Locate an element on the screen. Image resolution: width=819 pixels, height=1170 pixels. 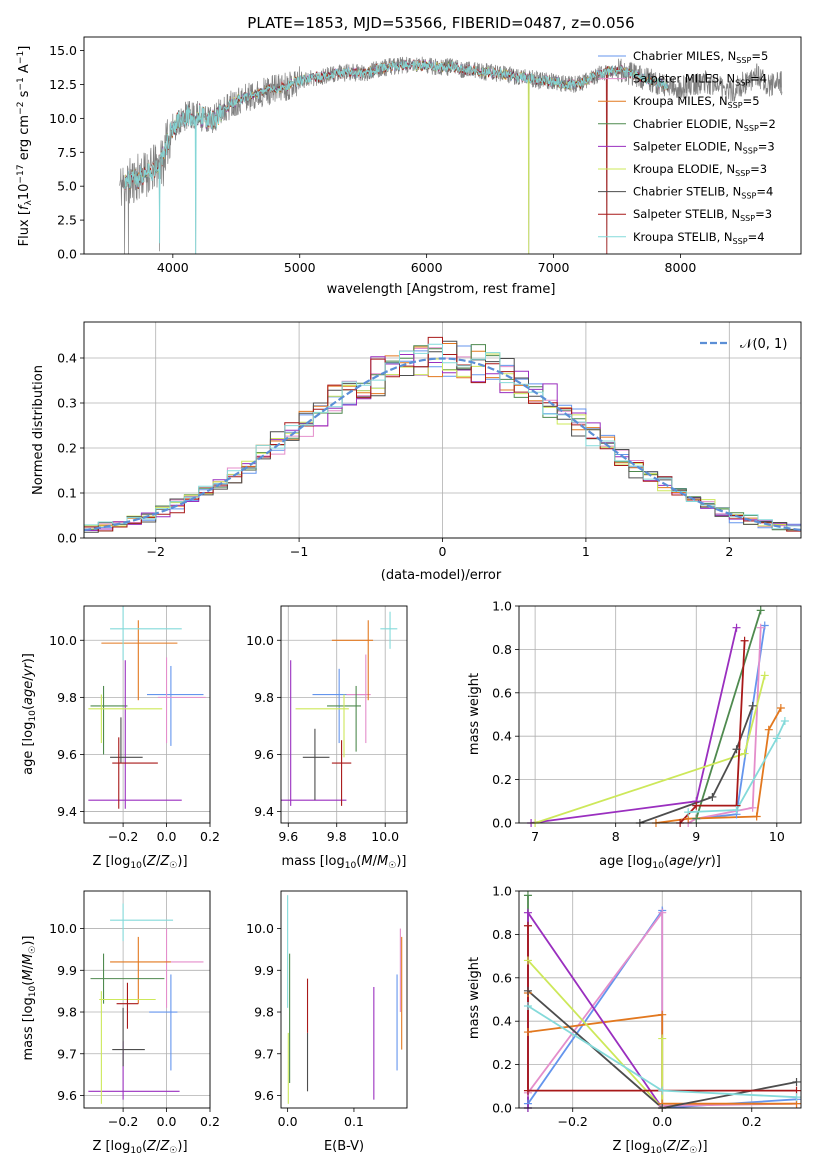
y-tick-label: 1.0 is located at coordinates (502, 606).